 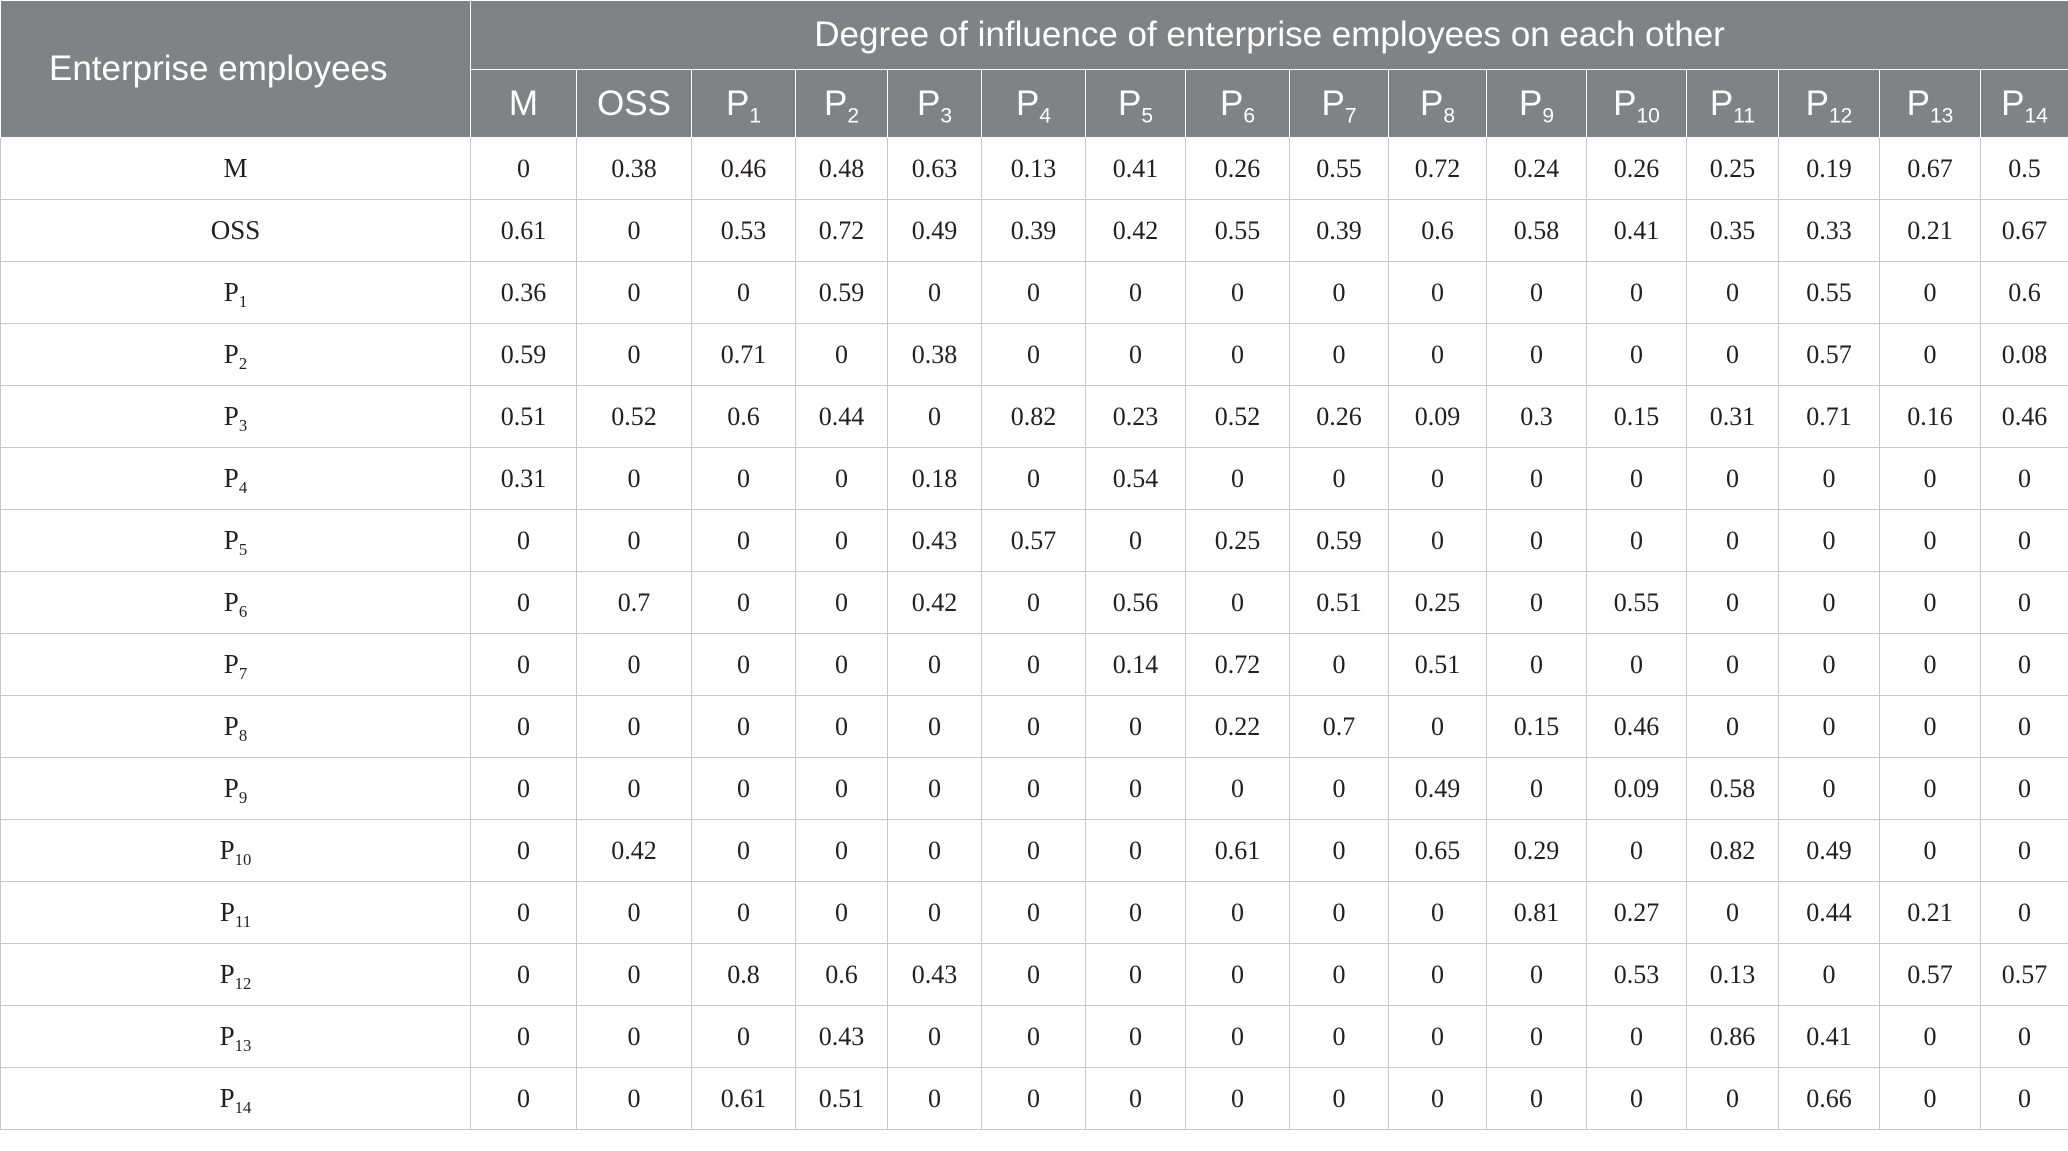 I want to click on table-cell: 0.13, so click(x=1033, y=168).